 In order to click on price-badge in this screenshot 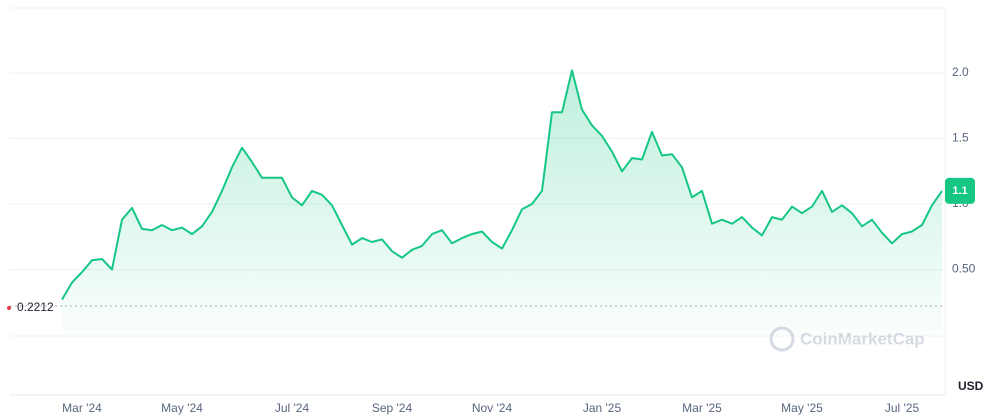, I will do `click(960, 190)`.